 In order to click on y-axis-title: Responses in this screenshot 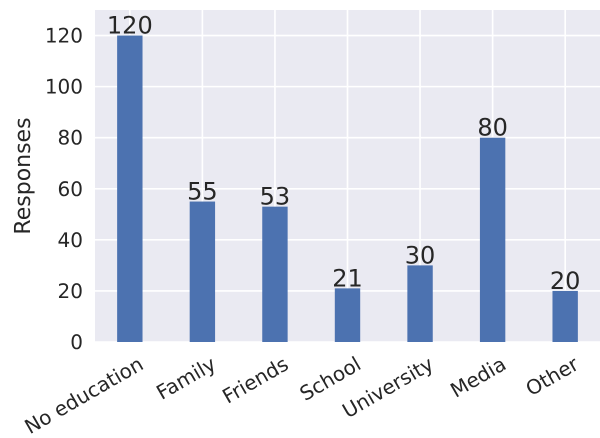, I will do `click(23, 176)`.